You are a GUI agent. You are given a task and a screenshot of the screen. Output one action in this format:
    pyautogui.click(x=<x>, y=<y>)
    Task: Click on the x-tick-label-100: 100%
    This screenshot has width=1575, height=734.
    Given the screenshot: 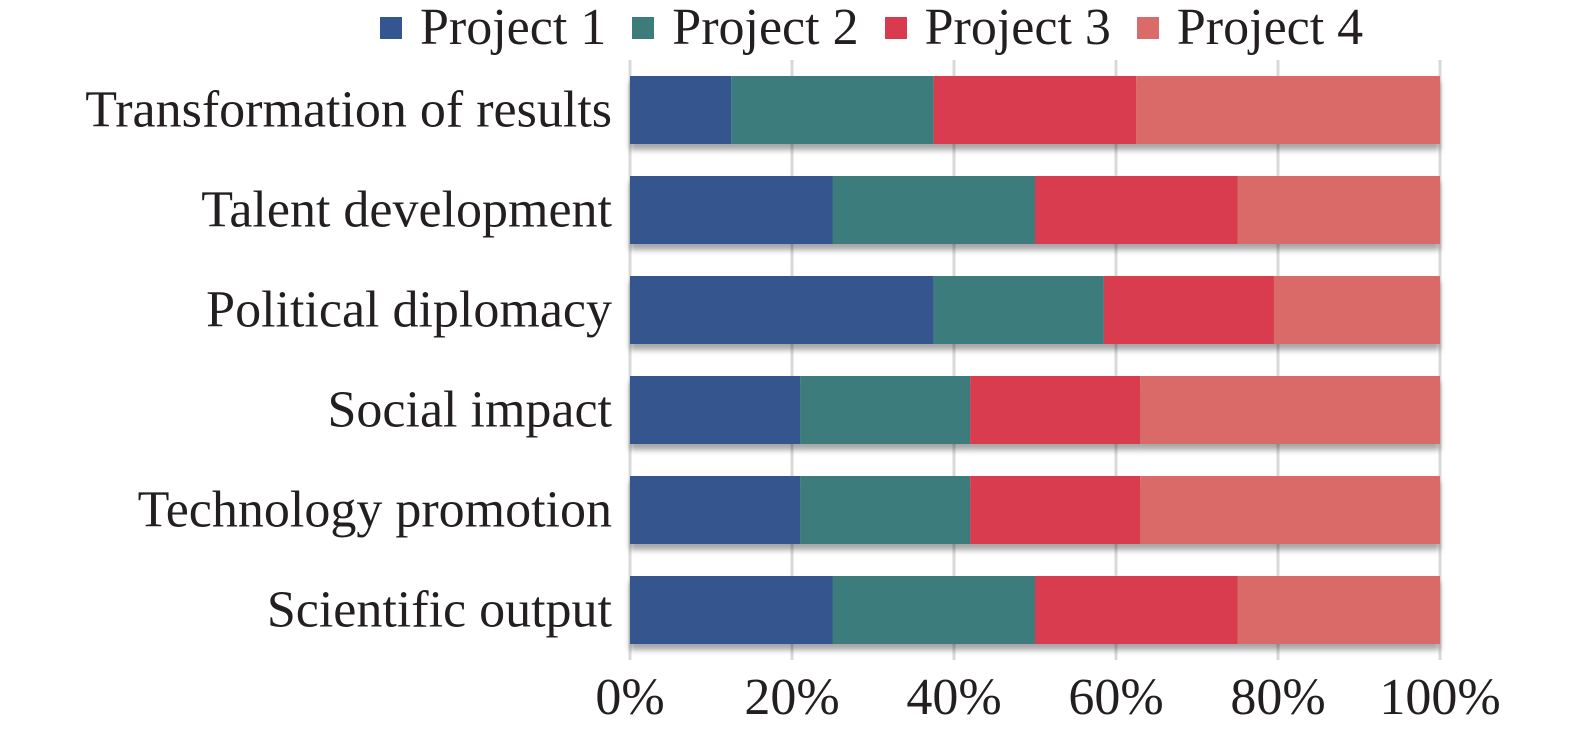 What is the action you would take?
    pyautogui.click(x=1439, y=697)
    